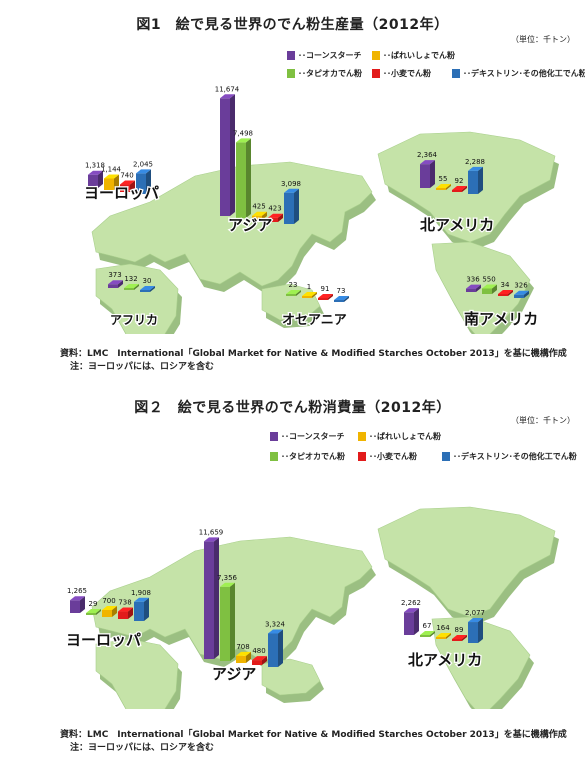 The height and width of the screenshot is (767, 585). What do you see at coordinates (130, 279) in the screenshot?
I see `value-label: 132` at bounding box center [130, 279].